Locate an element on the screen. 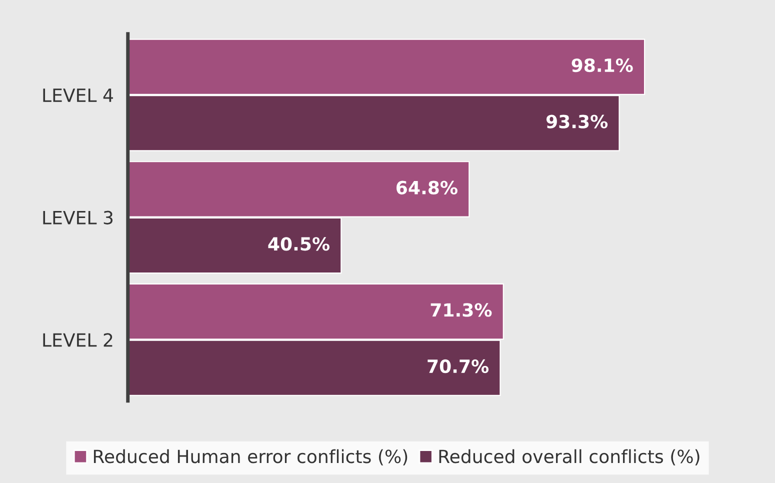 This screenshot has width=775, height=483. data-label: 64.8% is located at coordinates (427, 187).